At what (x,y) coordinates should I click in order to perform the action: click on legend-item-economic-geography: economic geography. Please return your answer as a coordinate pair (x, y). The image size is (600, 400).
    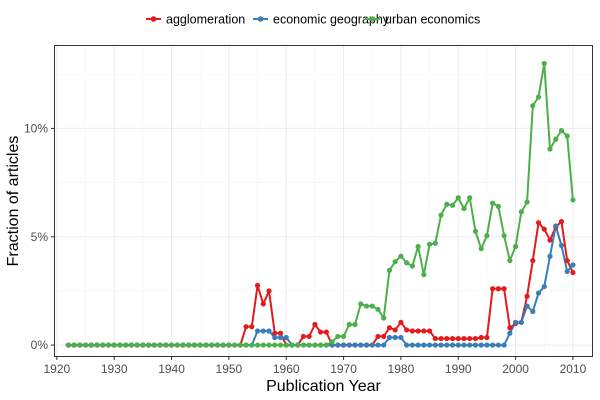
    Looking at the image, I should click on (321, 20).